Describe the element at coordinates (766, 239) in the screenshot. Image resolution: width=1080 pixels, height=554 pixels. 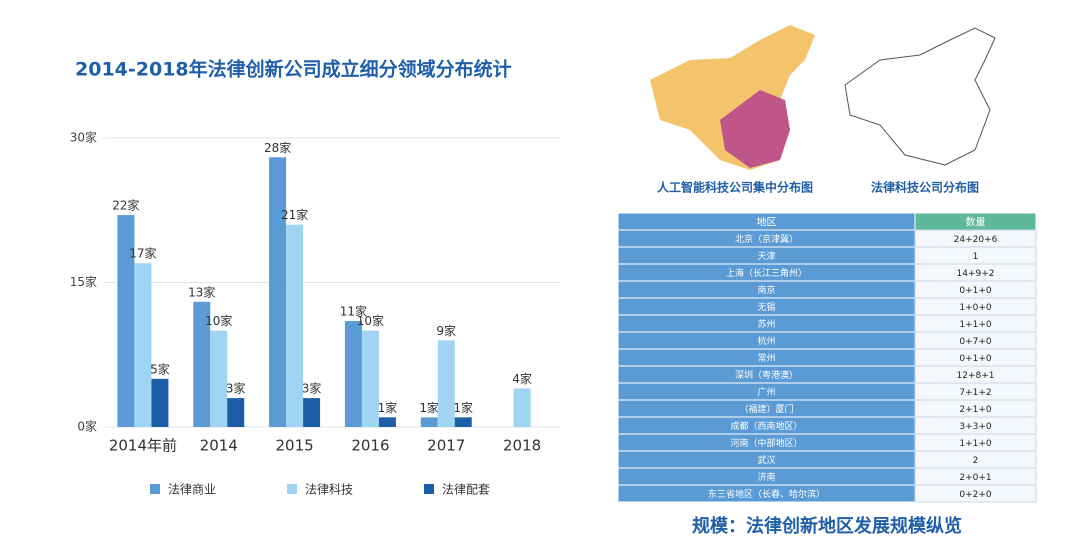
I see `table-region: 北京（京津冀）` at that location.